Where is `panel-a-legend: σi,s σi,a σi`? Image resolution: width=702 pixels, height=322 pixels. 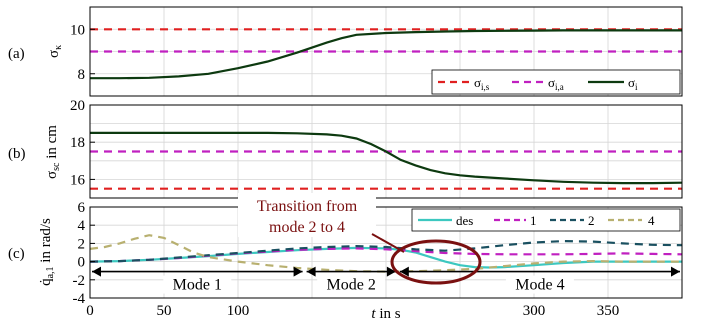
panel-a-legend: σi,s σi,a σi is located at coordinates (556, 82).